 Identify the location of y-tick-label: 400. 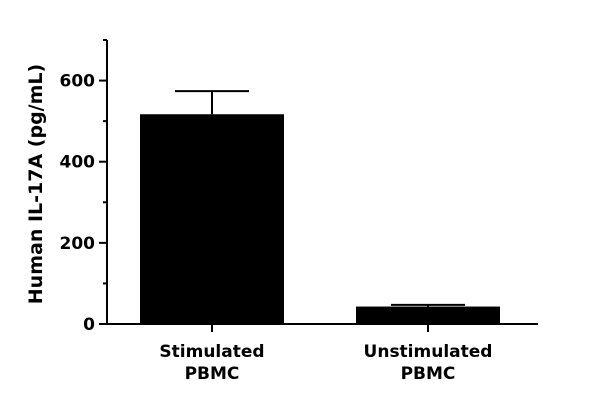
(78, 163).